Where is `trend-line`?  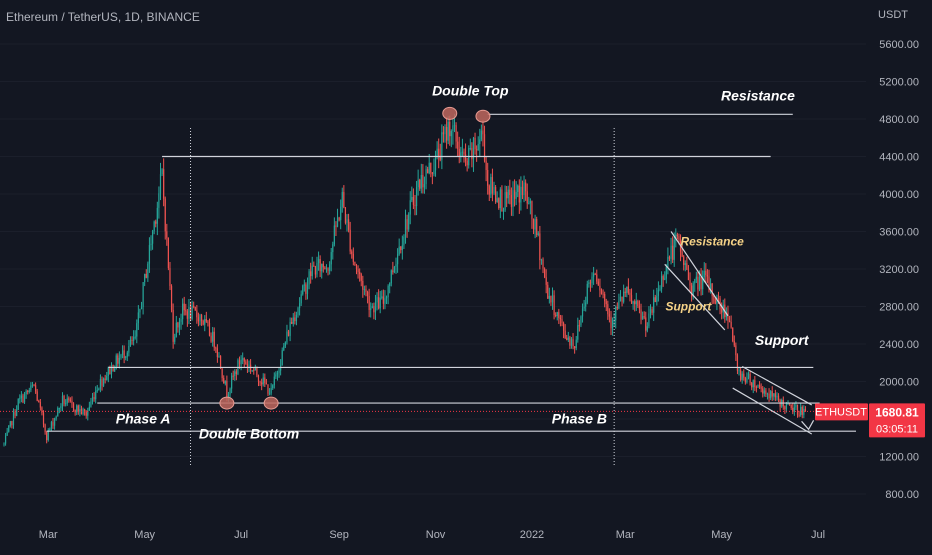 trend-line is located at coordinates (699, 274).